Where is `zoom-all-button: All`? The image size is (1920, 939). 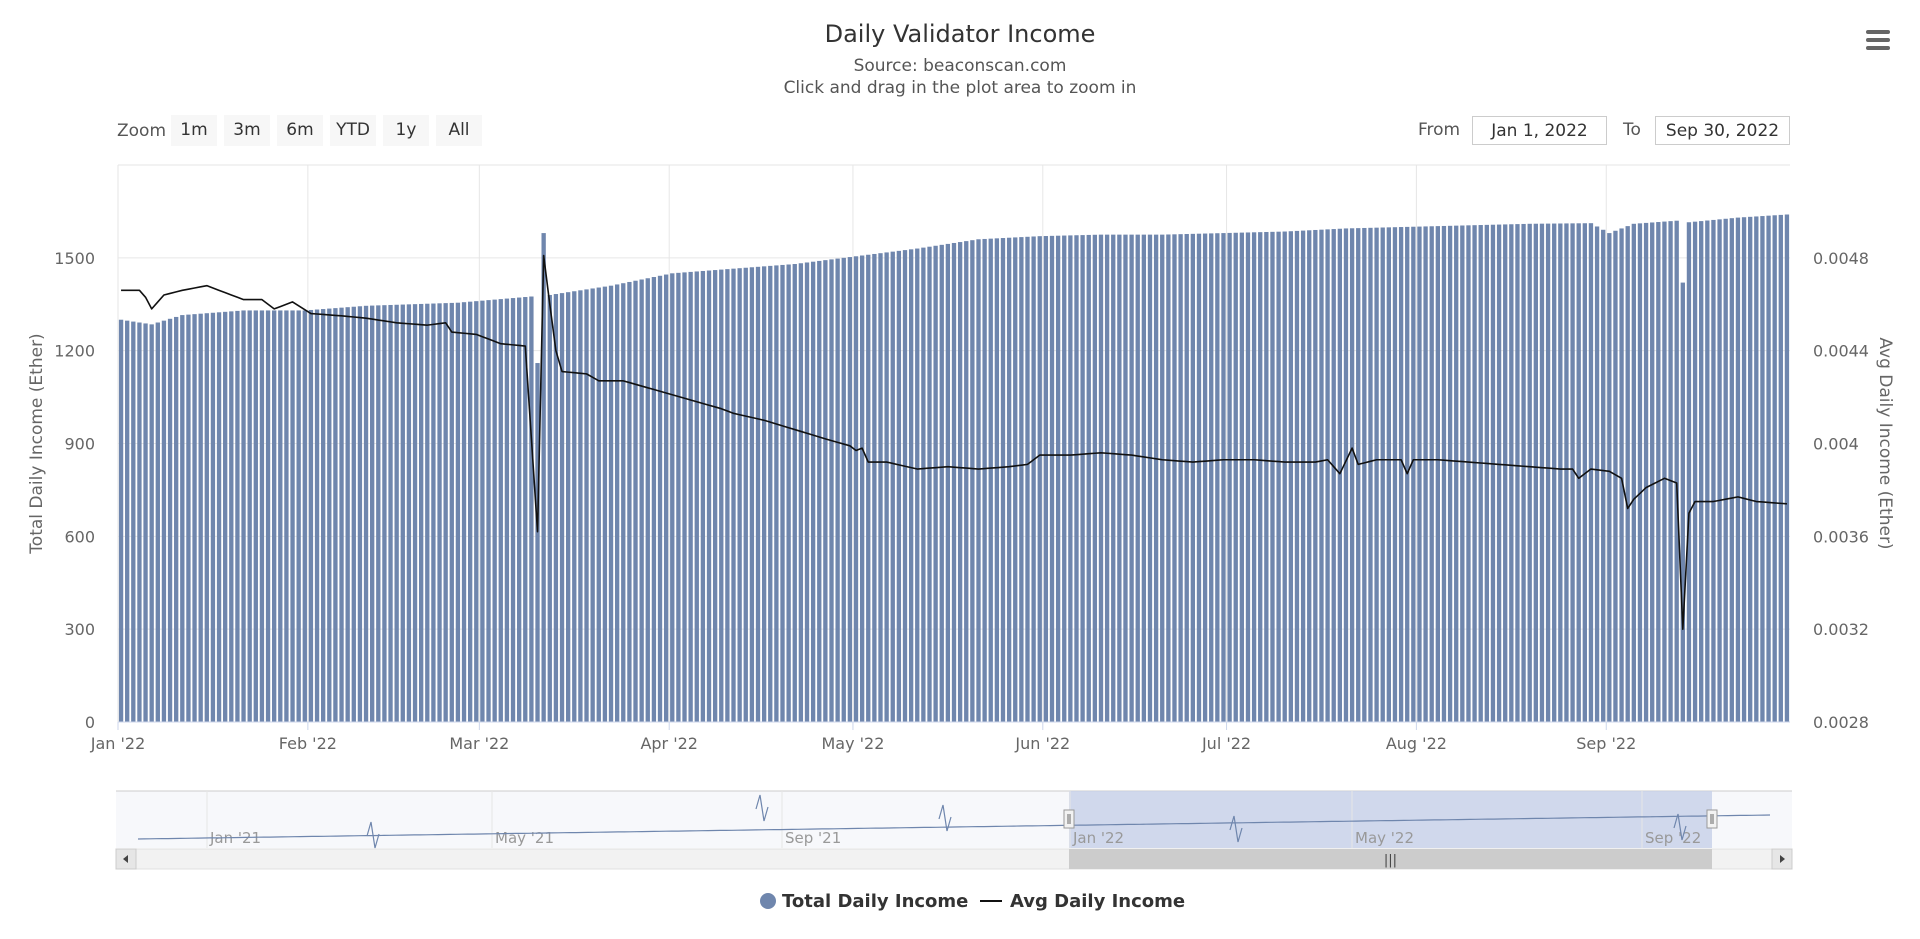
zoom-all-button: All is located at coordinates (459, 130).